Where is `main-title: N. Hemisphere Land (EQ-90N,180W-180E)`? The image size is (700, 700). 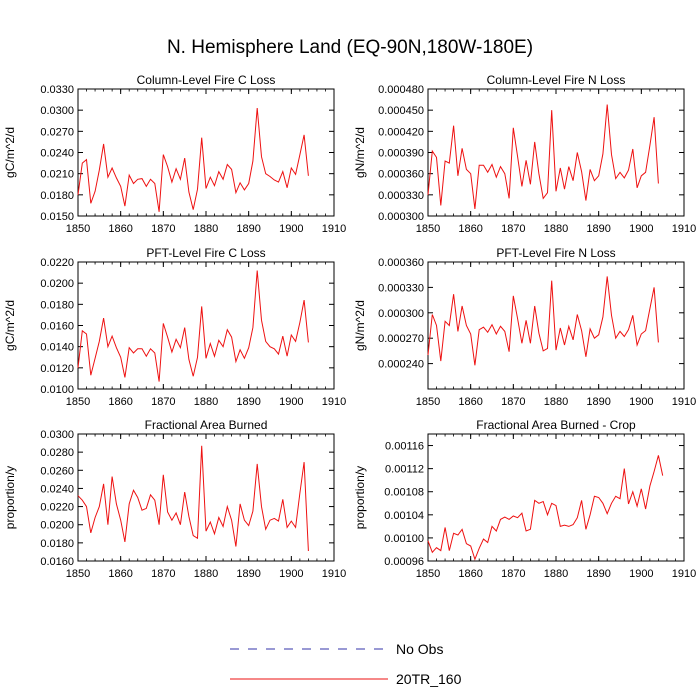
main-title: N. Hemisphere Land (EQ-90N,180W-180E) is located at coordinates (350, 47).